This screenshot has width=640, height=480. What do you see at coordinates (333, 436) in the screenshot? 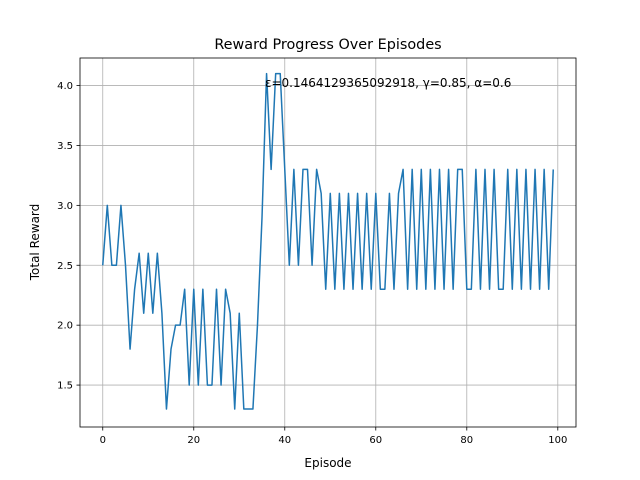
I see `x-axis-ticks: 0 20 40 60 80 100` at bounding box center [333, 436].